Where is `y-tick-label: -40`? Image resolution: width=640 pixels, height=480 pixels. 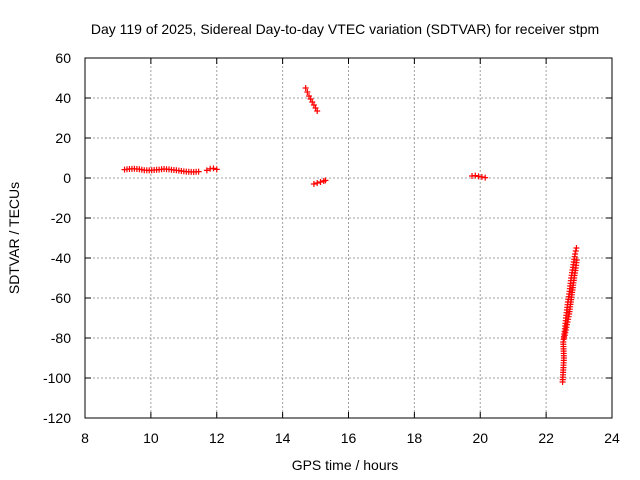
y-tick-label: -40 is located at coordinates (61, 258).